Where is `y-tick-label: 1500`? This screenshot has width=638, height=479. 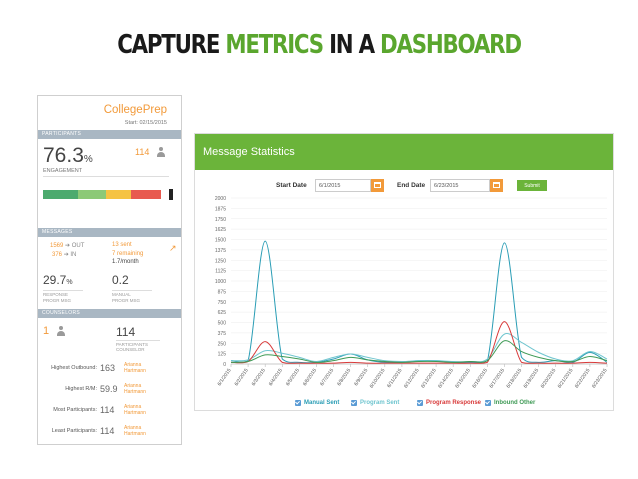
y-tick-label: 1500 is located at coordinates (220, 241).